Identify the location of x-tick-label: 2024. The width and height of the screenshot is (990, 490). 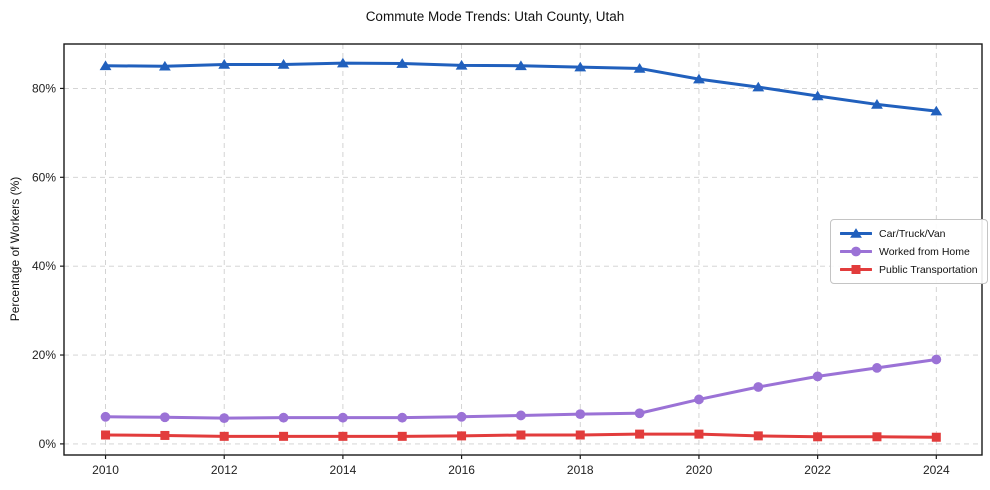
(936, 470).